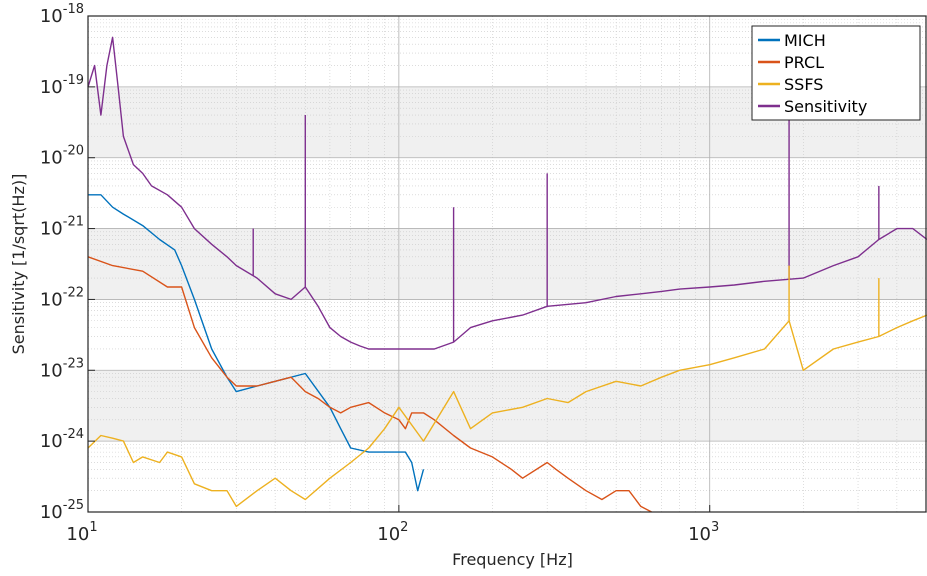 The width and height of the screenshot is (927, 576). I want to click on y-axis-ticks: 10-25 10-24 10-23 10-22 10-21 10-20 10-19 10-18, so click(67, 262).